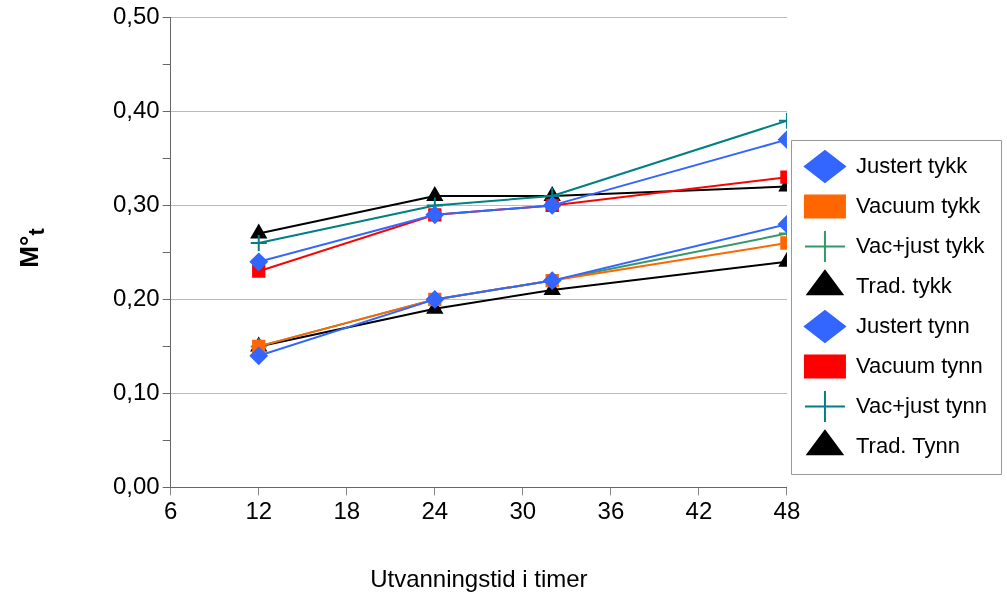 Image resolution: width=1007 pixels, height=603 pixels. Describe the element at coordinates (479, 579) in the screenshot. I see `x-axis-title: Utvanningstid i timer` at that location.